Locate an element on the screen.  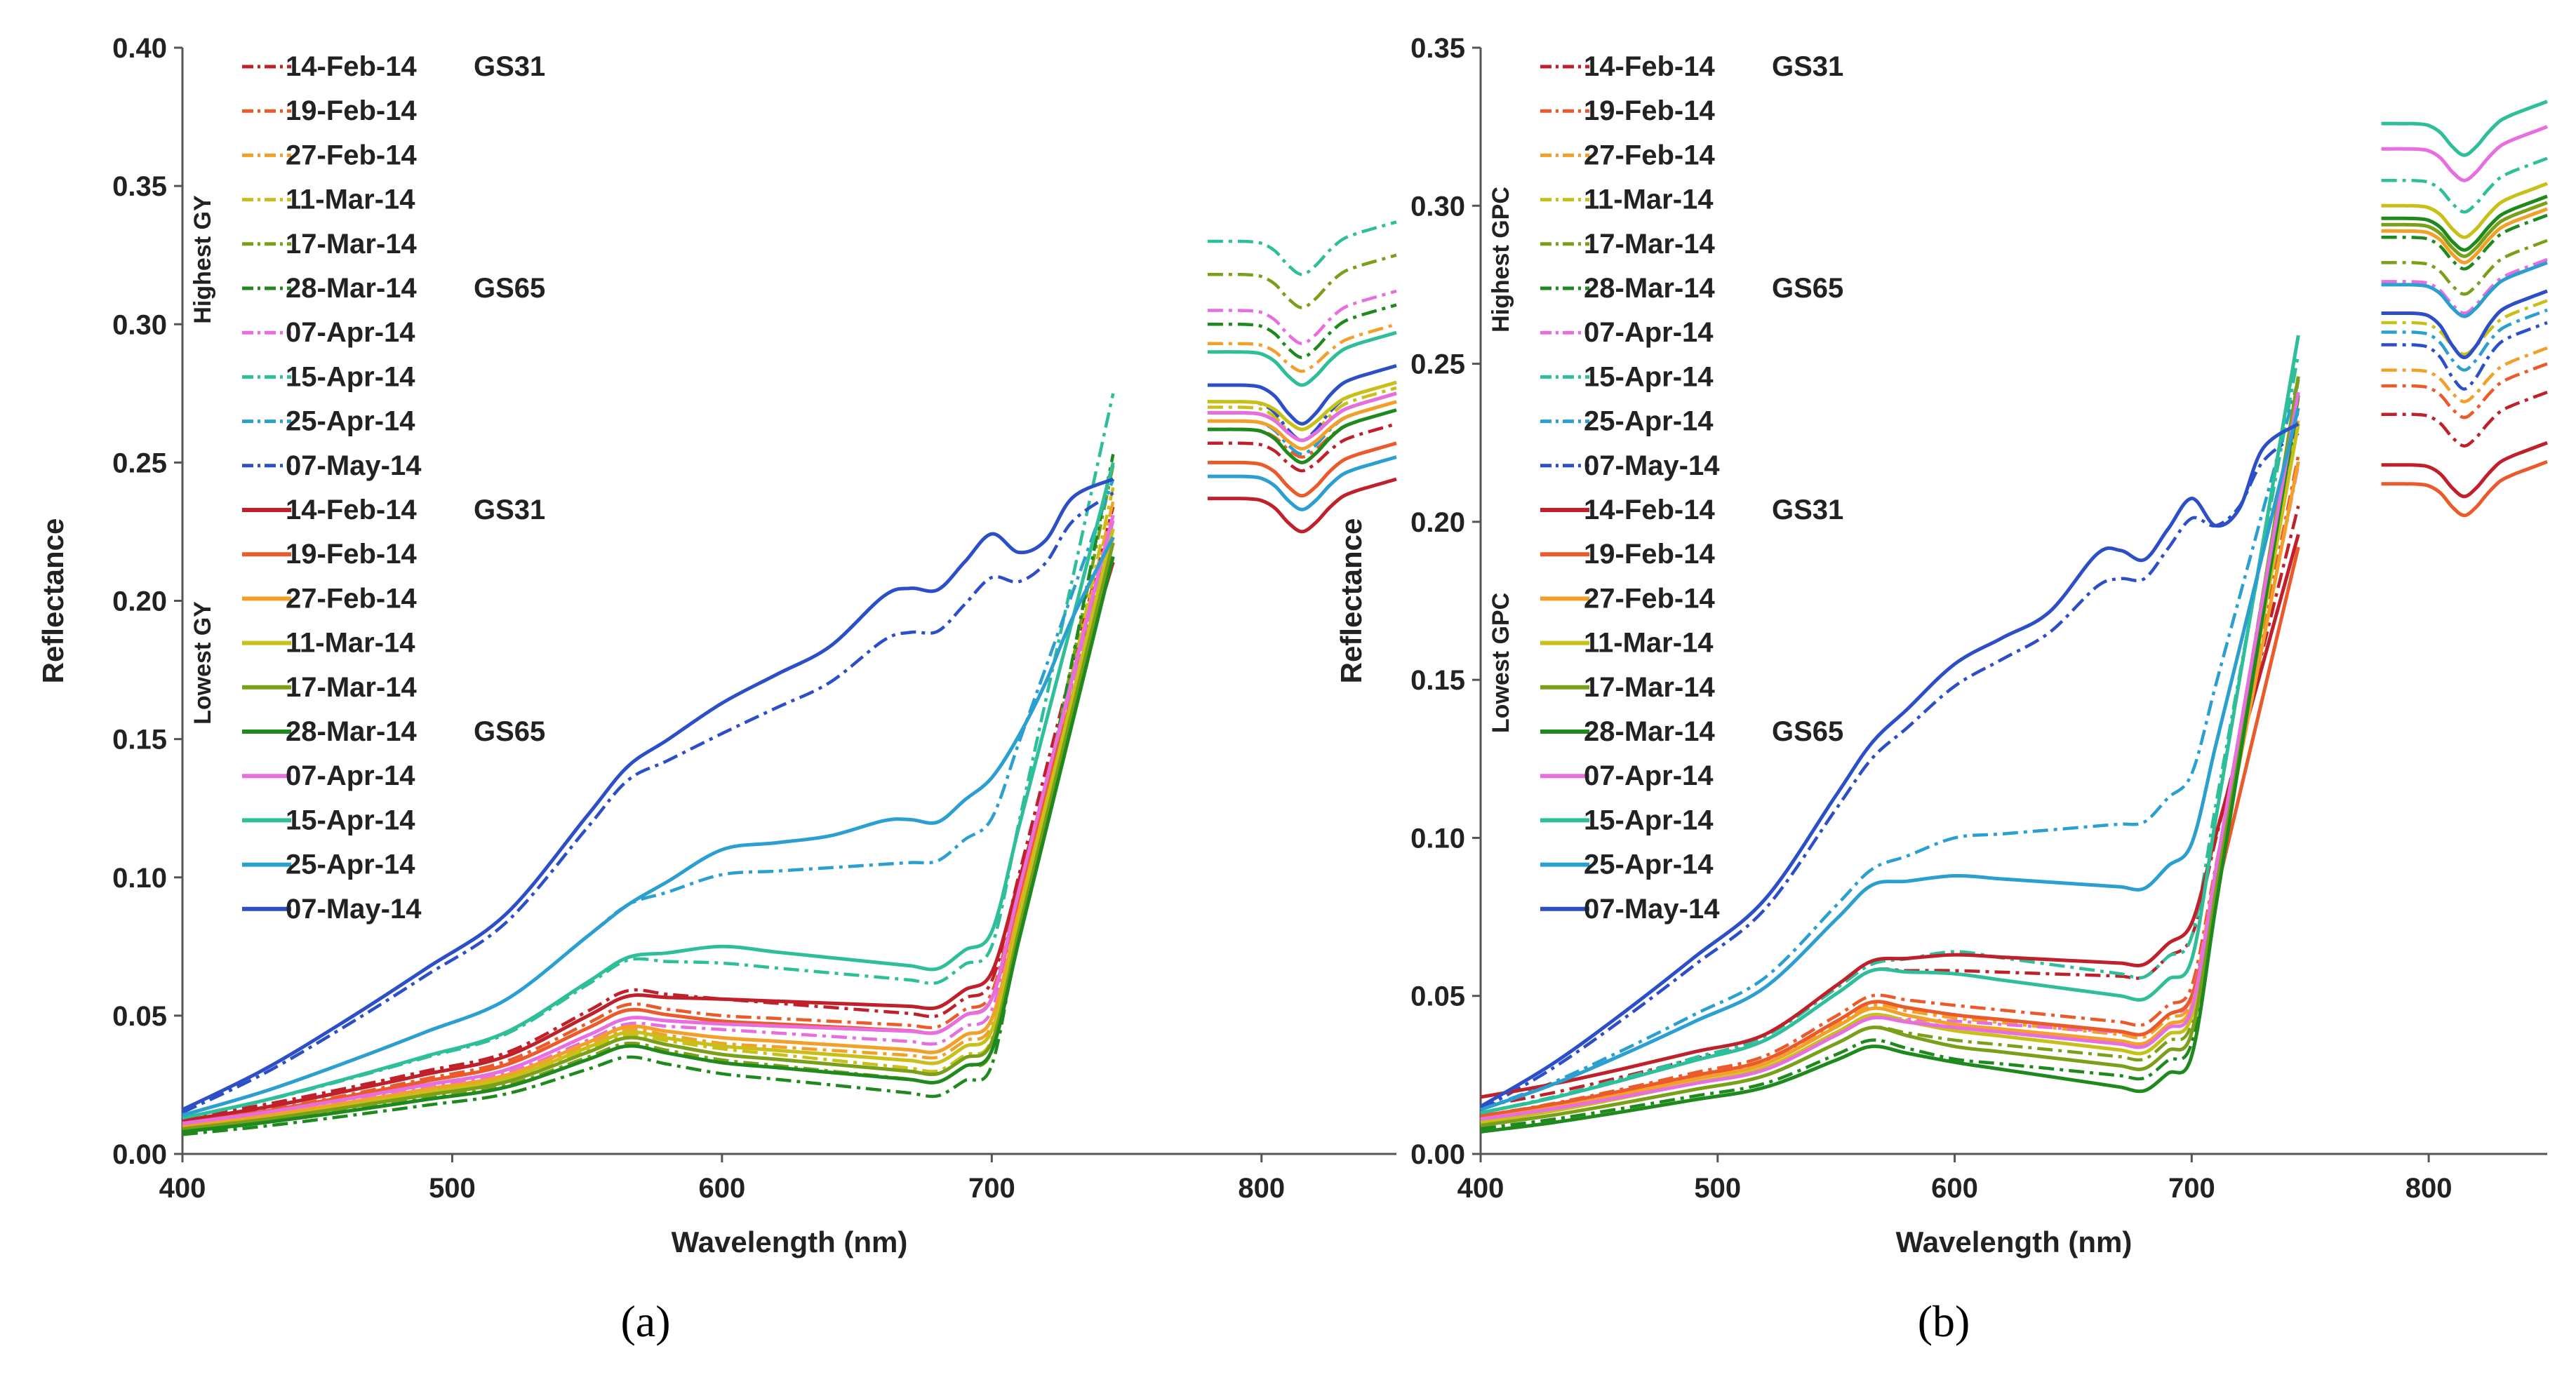
group-label-highest: Highest GPC is located at coordinates (1501, 260).